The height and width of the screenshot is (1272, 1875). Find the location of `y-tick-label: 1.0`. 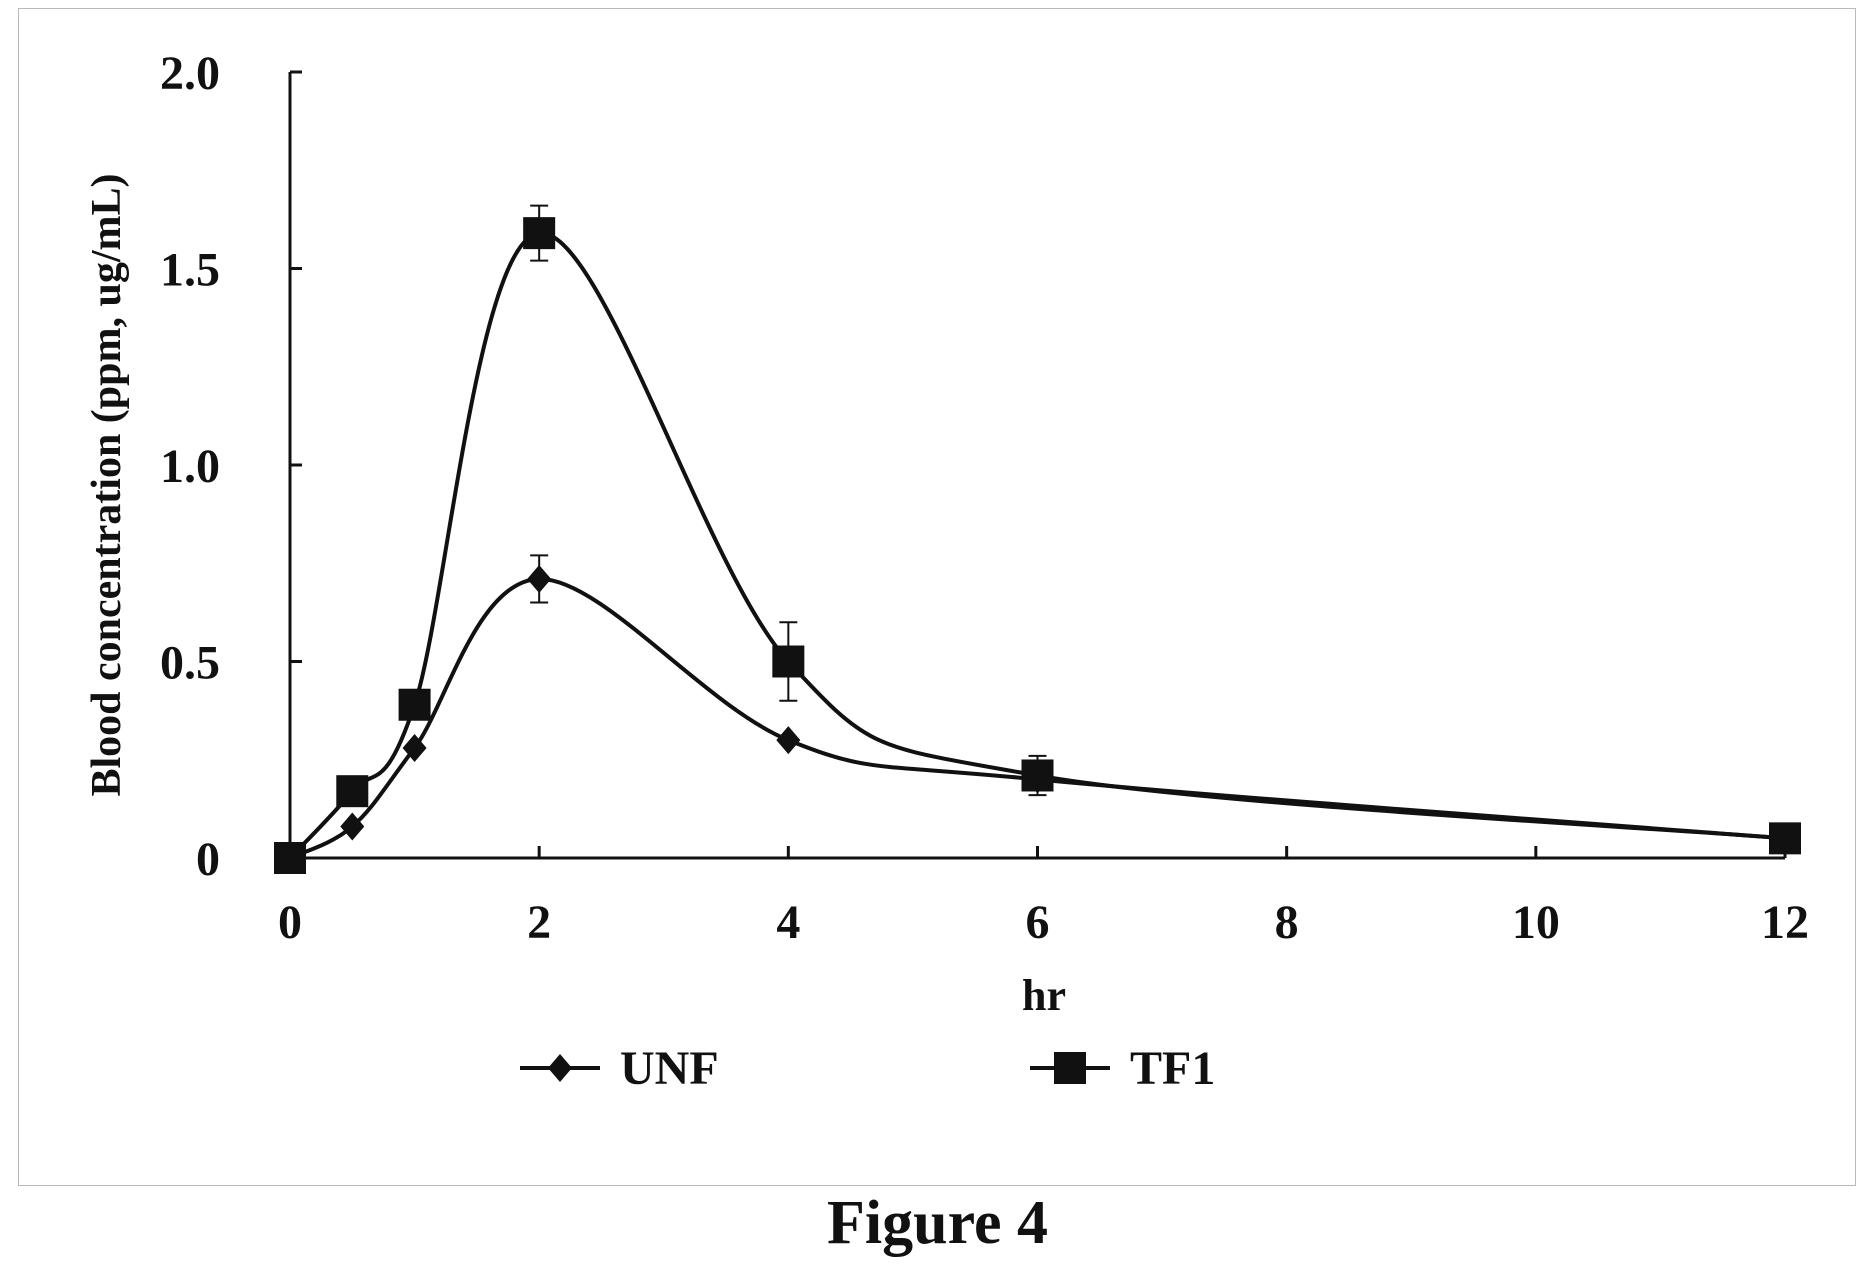

y-tick-label: 1.0 is located at coordinates (190, 466).